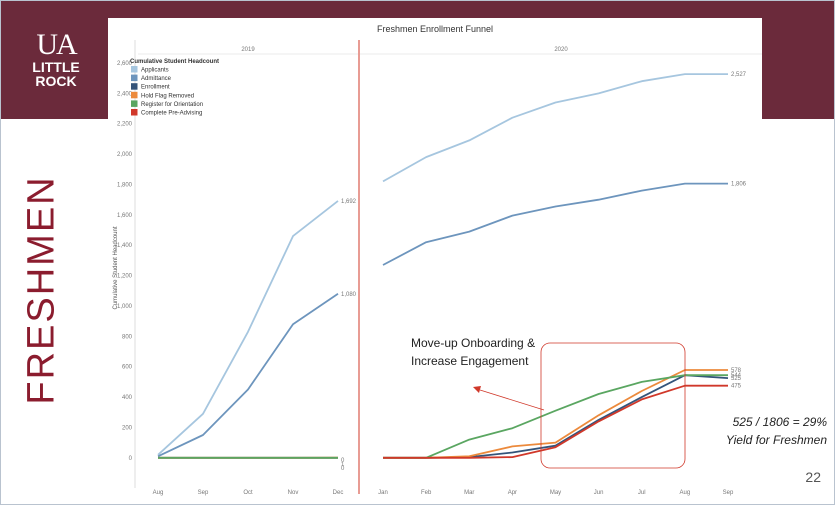  I want to click on y-tick-label: 1,000, so click(125, 307).